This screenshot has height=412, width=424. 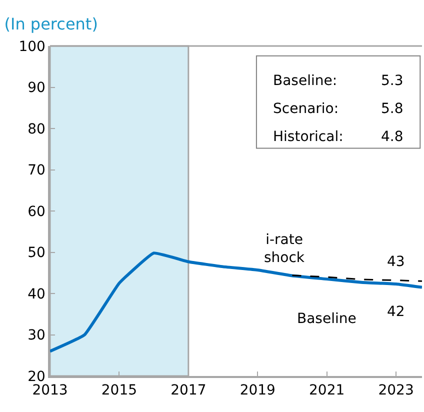 What do you see at coordinates (37, 88) in the screenshot?
I see `y-tick-label: 90` at bounding box center [37, 88].